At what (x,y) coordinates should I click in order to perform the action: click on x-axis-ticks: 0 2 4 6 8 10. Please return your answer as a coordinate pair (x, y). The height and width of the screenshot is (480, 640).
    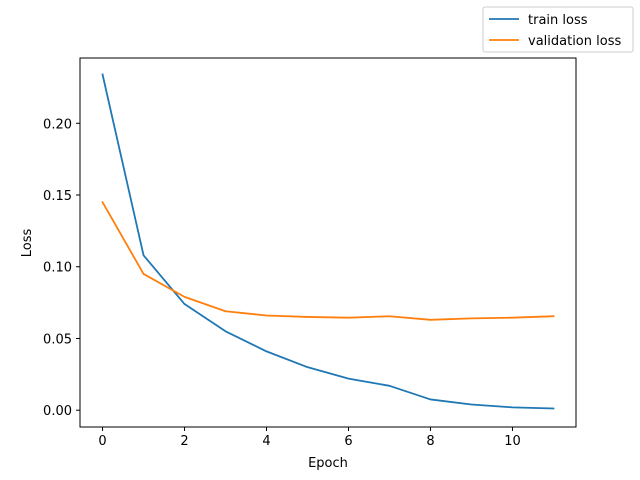
    Looking at the image, I should click on (309, 438).